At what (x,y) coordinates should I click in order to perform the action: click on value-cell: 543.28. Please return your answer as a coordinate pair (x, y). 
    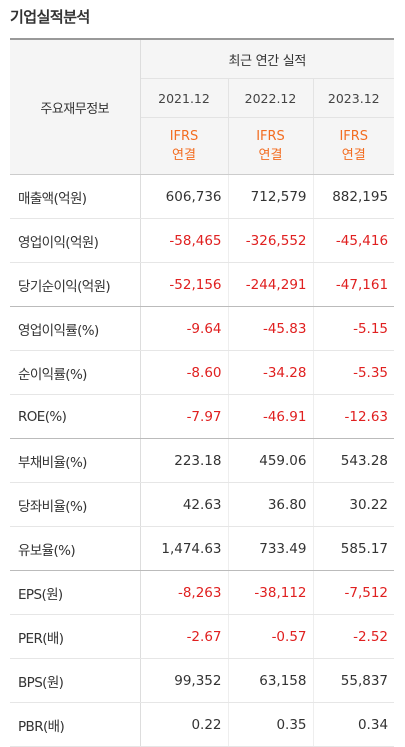
    Looking at the image, I should click on (354, 460).